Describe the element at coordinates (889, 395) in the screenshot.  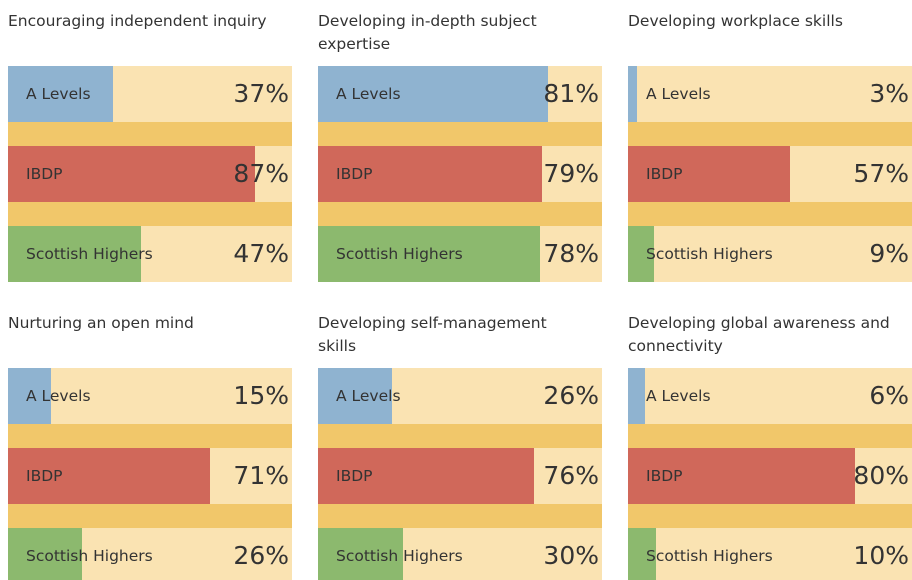
I see `value-label: 6%` at that location.